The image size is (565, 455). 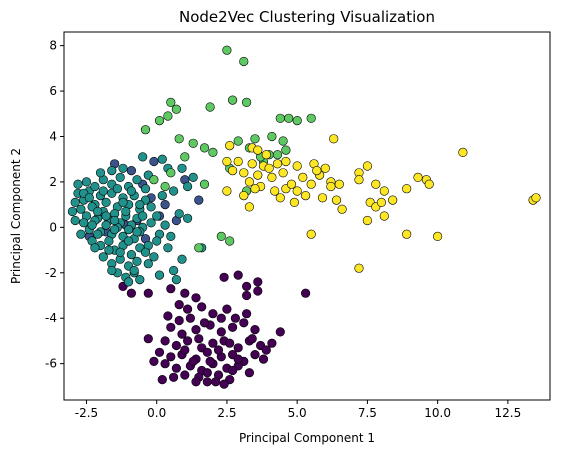 I want to click on x-axis-label: Principal Component 1, so click(x=307, y=438).